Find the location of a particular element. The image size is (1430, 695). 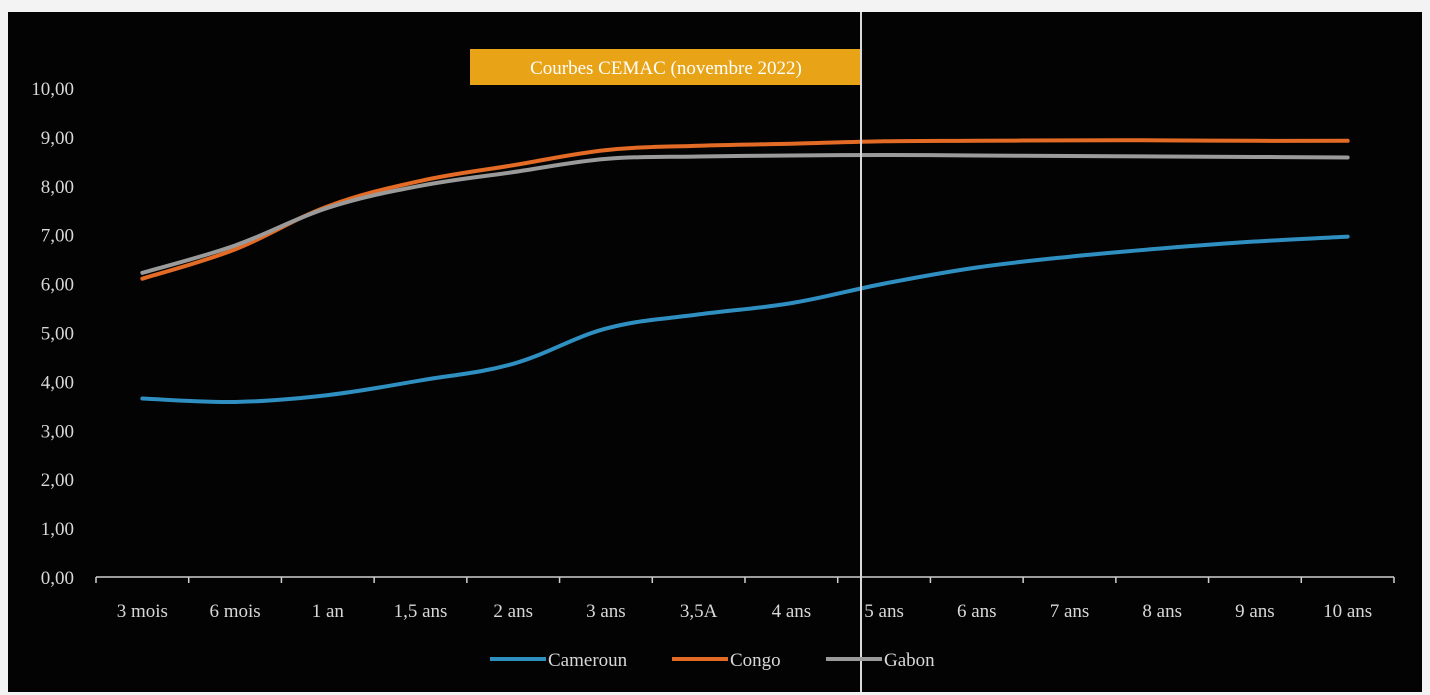

x-tick-label: 9 ans is located at coordinates (1255, 611).